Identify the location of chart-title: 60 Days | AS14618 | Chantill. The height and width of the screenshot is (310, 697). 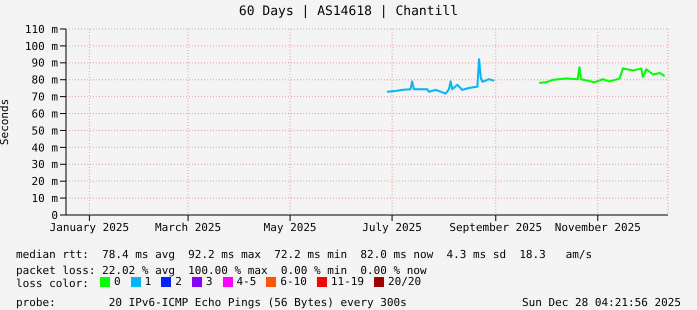
(349, 11).